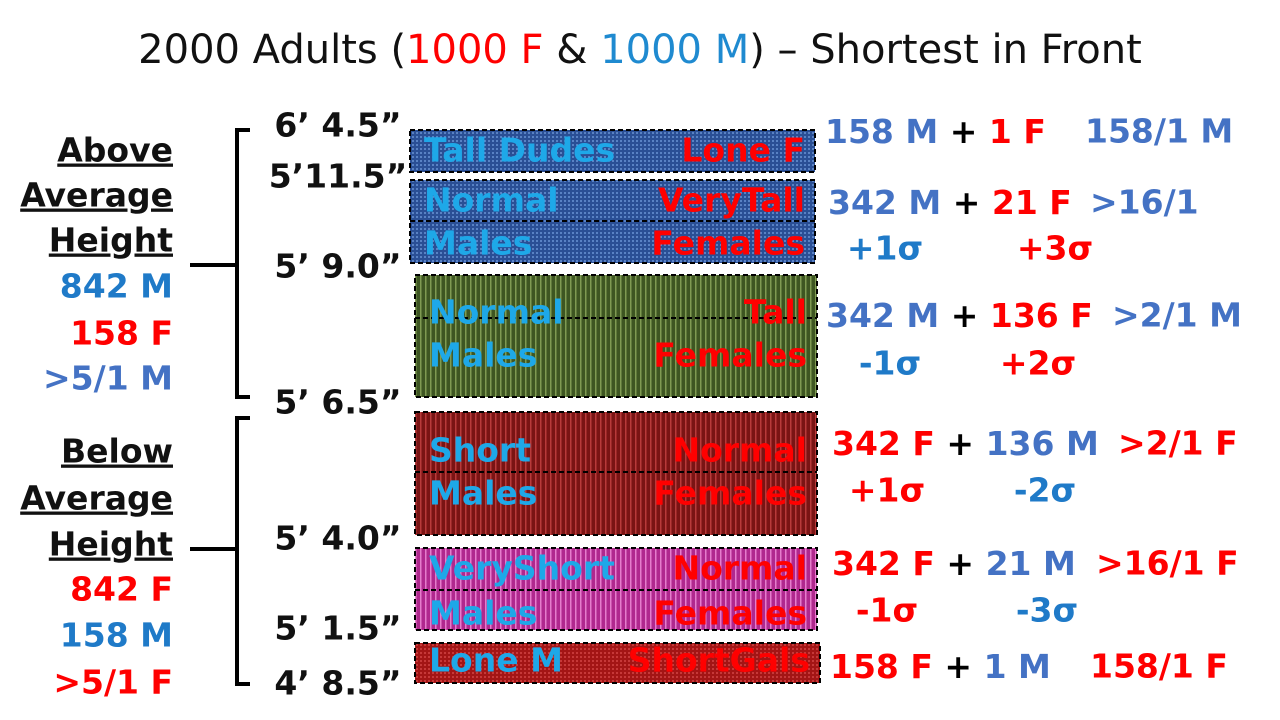  I want to click on height-label: 5’ 1.5”, so click(337, 628).